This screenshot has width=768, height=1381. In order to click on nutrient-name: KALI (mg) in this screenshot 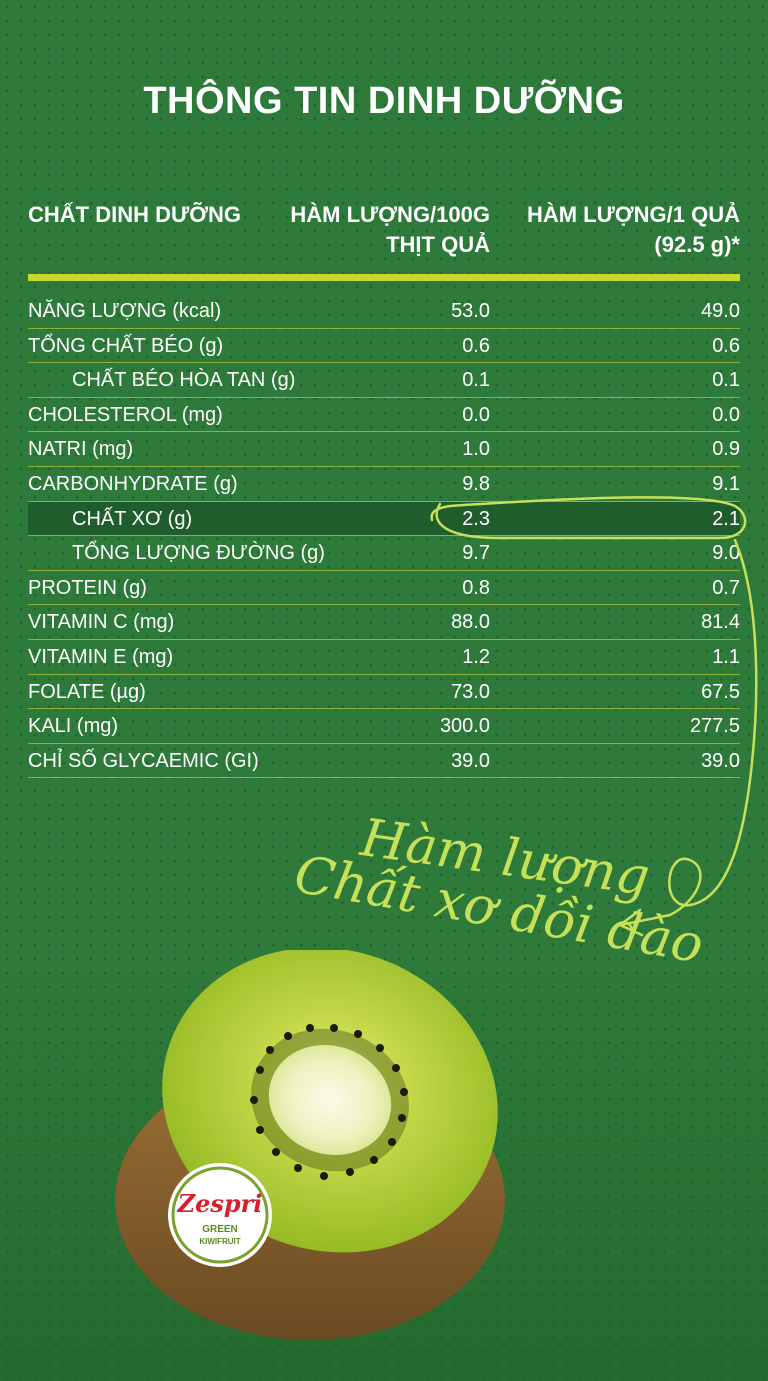, I will do `click(73, 726)`.